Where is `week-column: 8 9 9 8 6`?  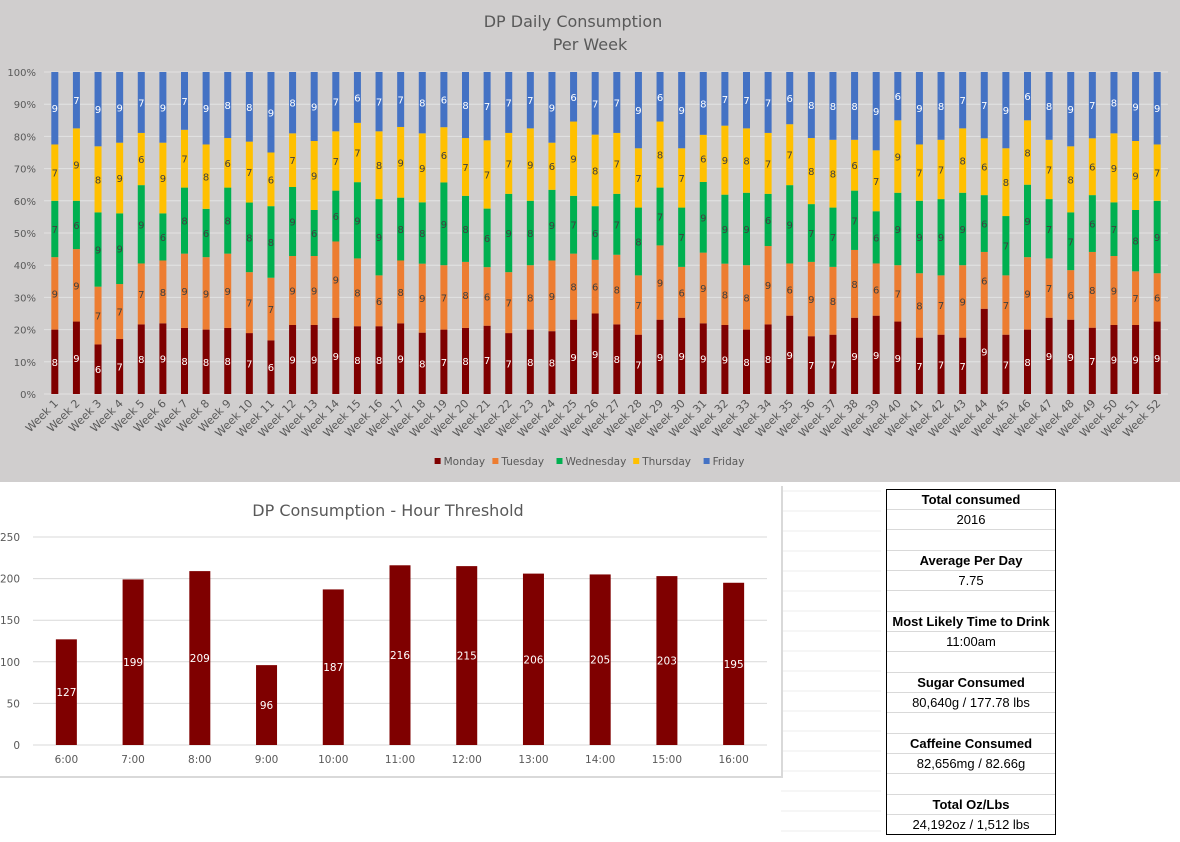
week-column: 8 9 9 8 6 is located at coordinates (1027, 233).